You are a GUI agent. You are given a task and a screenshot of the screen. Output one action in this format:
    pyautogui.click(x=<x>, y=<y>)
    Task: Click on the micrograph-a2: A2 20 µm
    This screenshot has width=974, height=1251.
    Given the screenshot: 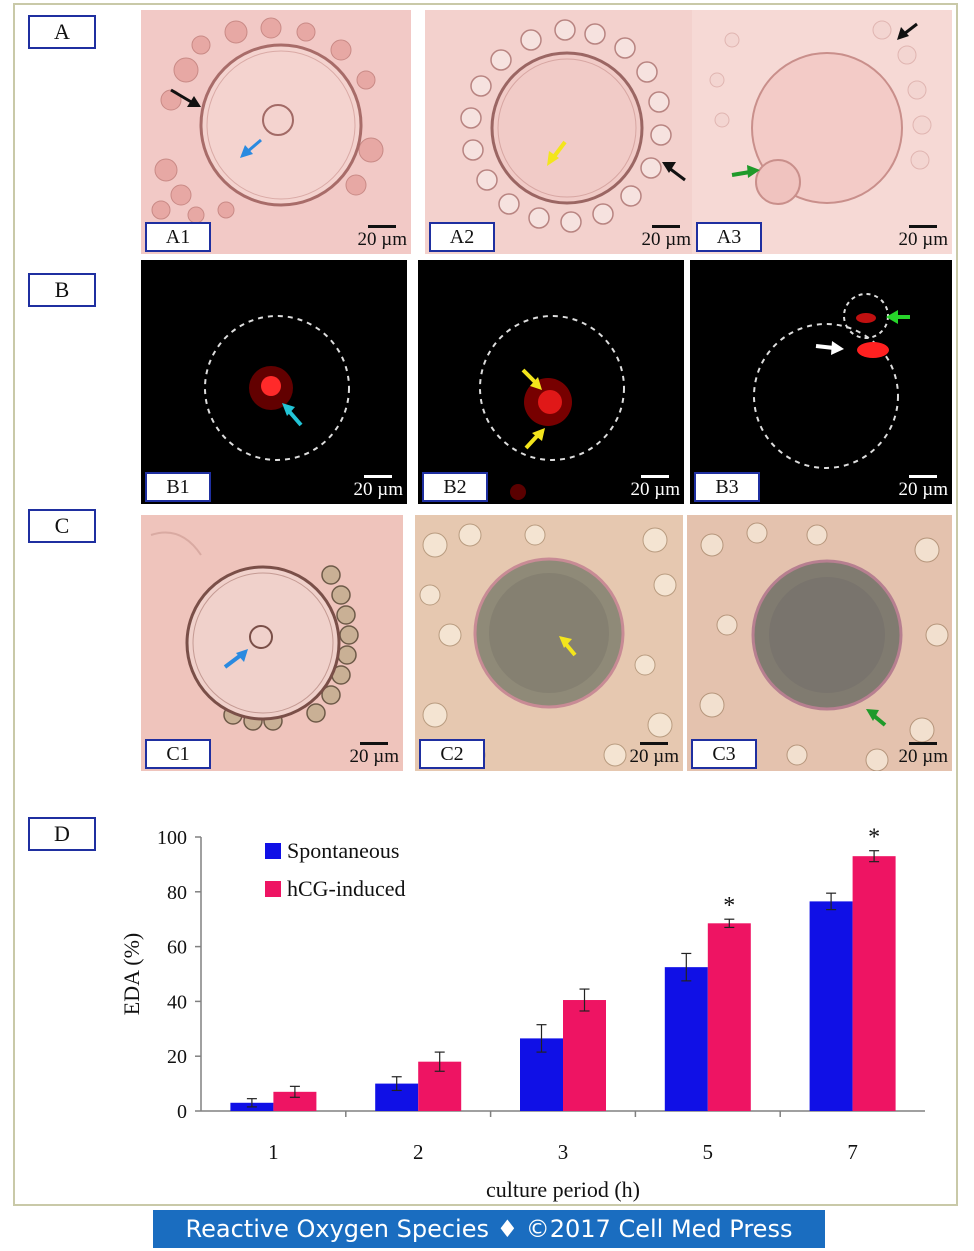 What is the action you would take?
    pyautogui.click(x=560, y=132)
    